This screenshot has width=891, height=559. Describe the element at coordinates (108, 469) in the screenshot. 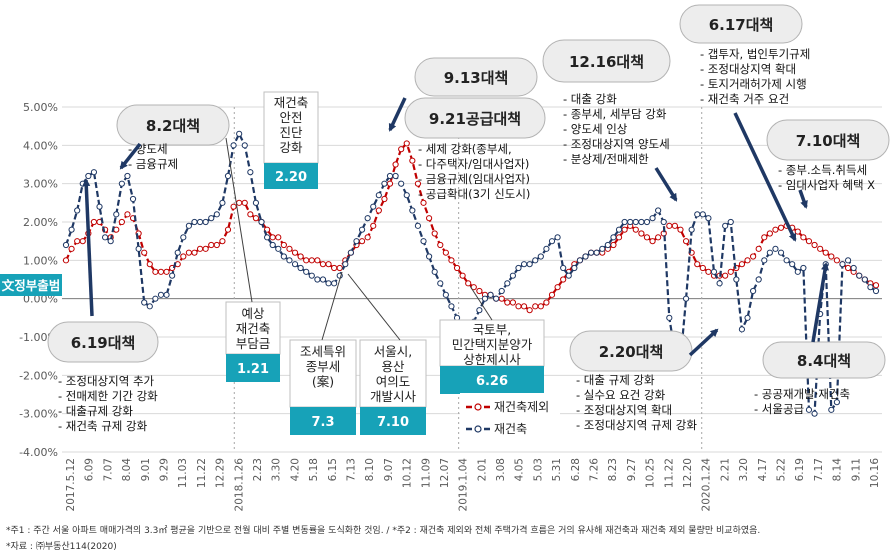

I see `x-tick-label: 7.07` at that location.